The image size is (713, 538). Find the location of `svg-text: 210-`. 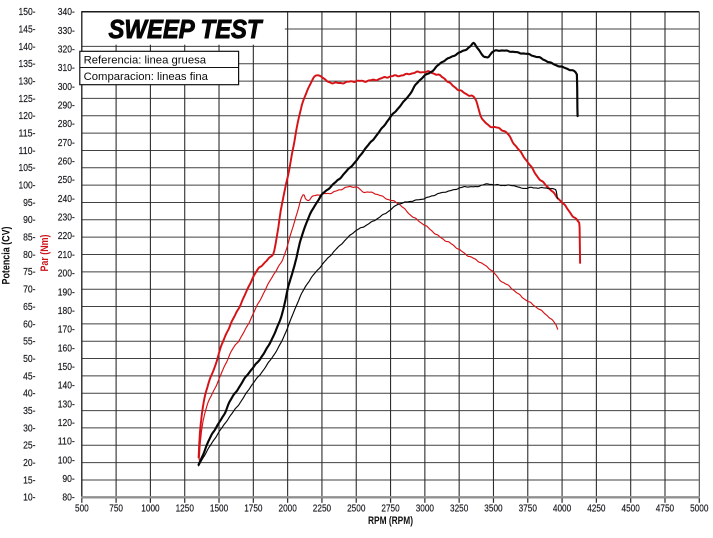

svg-text: 210- is located at coordinates (66, 255).